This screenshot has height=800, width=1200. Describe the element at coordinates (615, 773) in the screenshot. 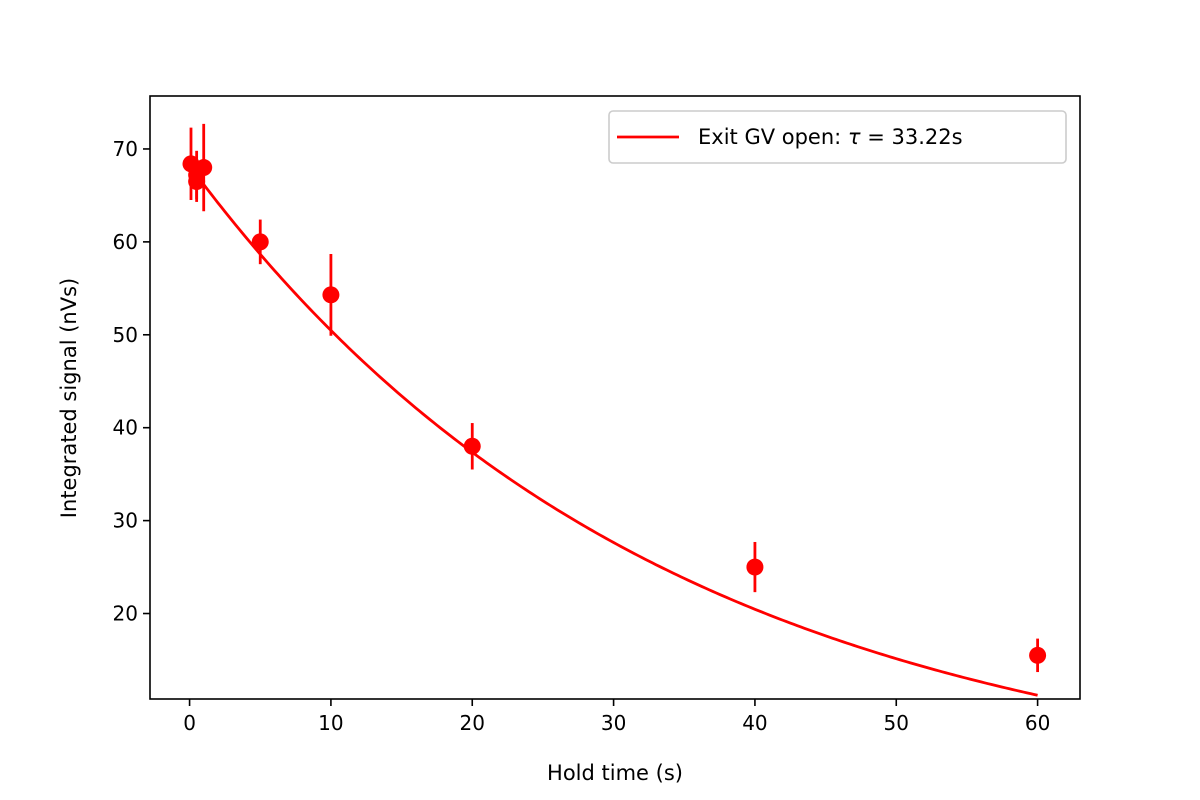

I see `x-axis-label: Hold time (s)` at that location.